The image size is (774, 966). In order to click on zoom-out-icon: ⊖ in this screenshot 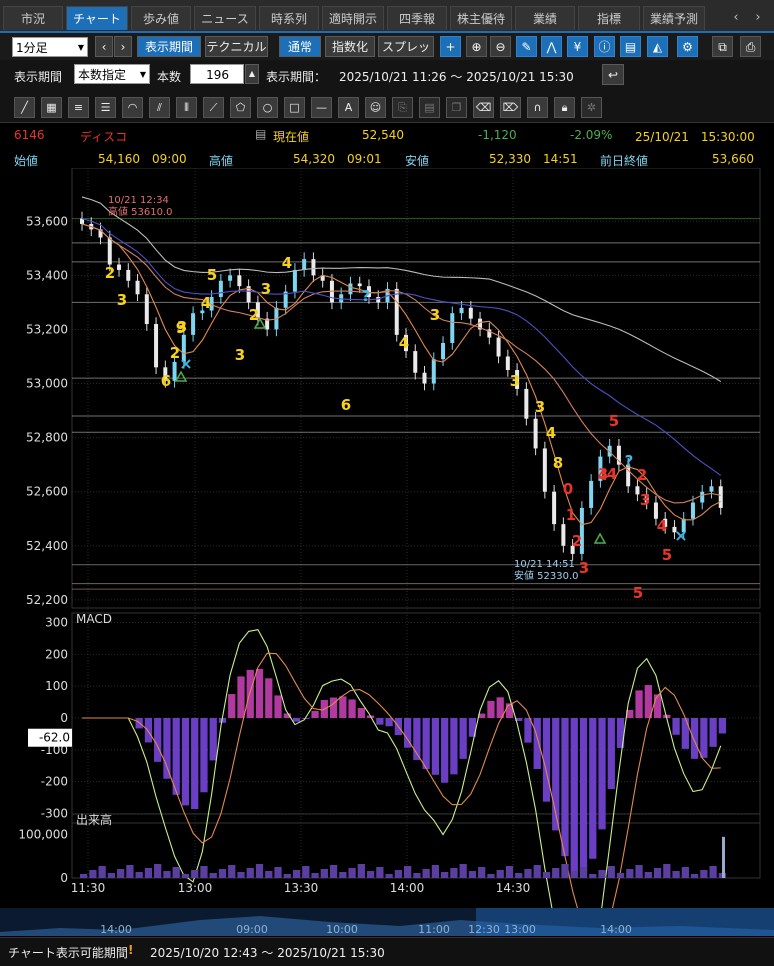, I will do `click(500, 46)`.